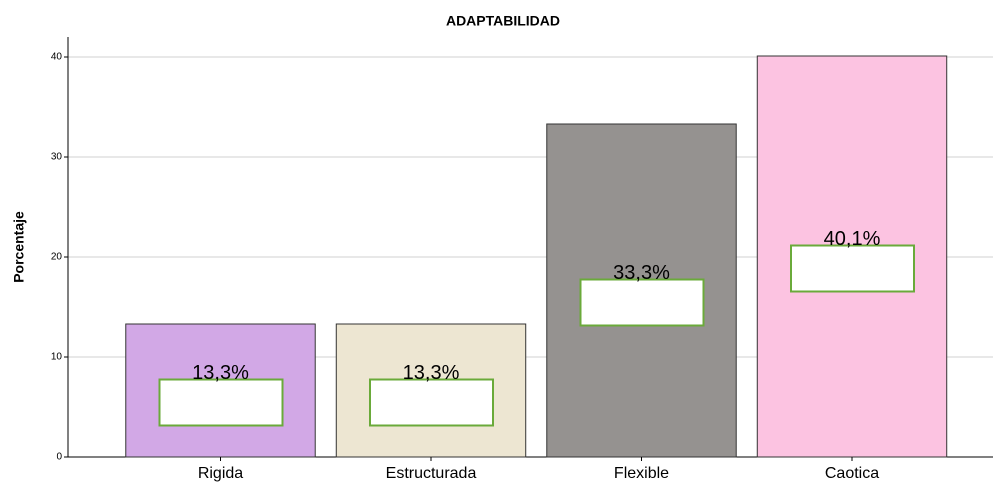  I want to click on x-tick-label: Flexible, so click(641, 473).